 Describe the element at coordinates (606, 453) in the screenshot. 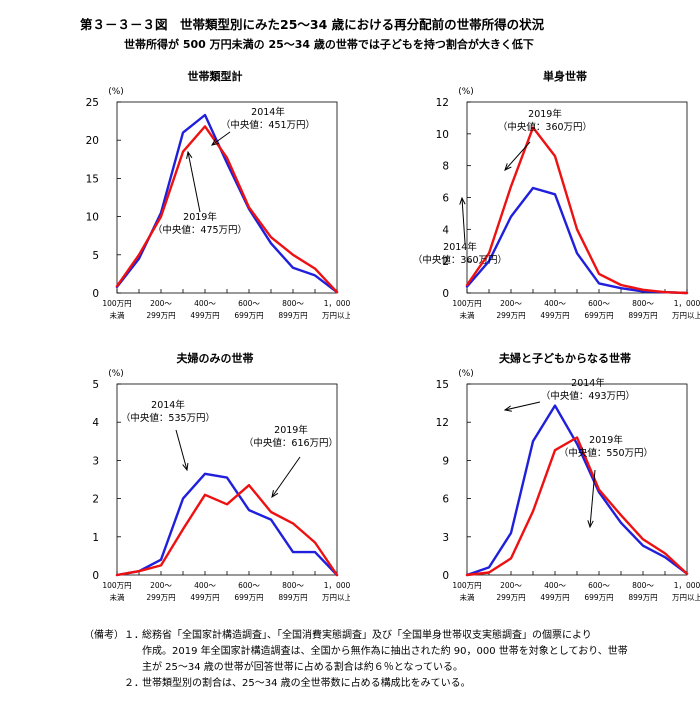

I see `annotation-label: （中央値：550万円）` at that location.